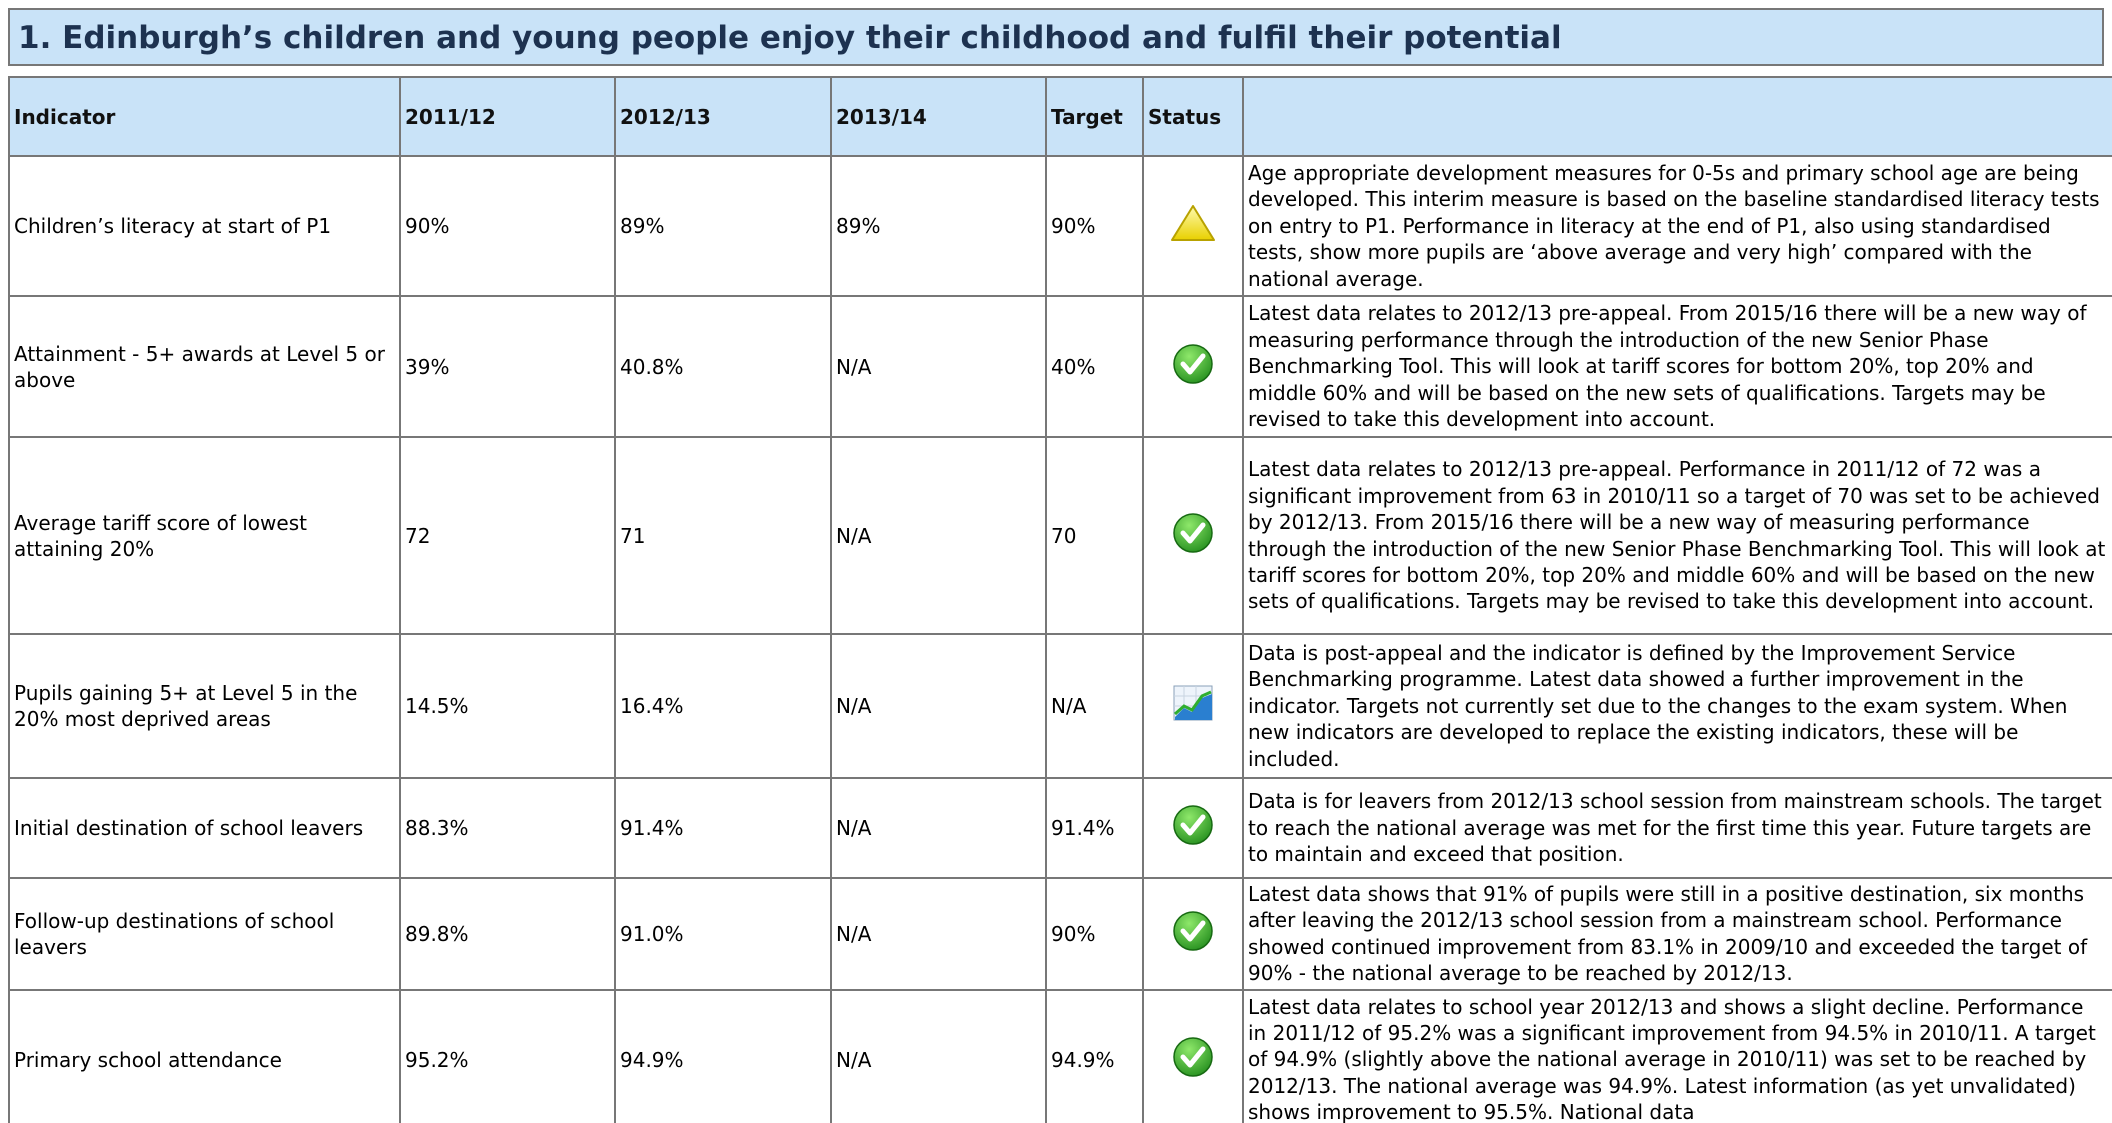 The width and height of the screenshot is (2112, 1123). I want to click on target: 91.4%, so click(1094, 828).